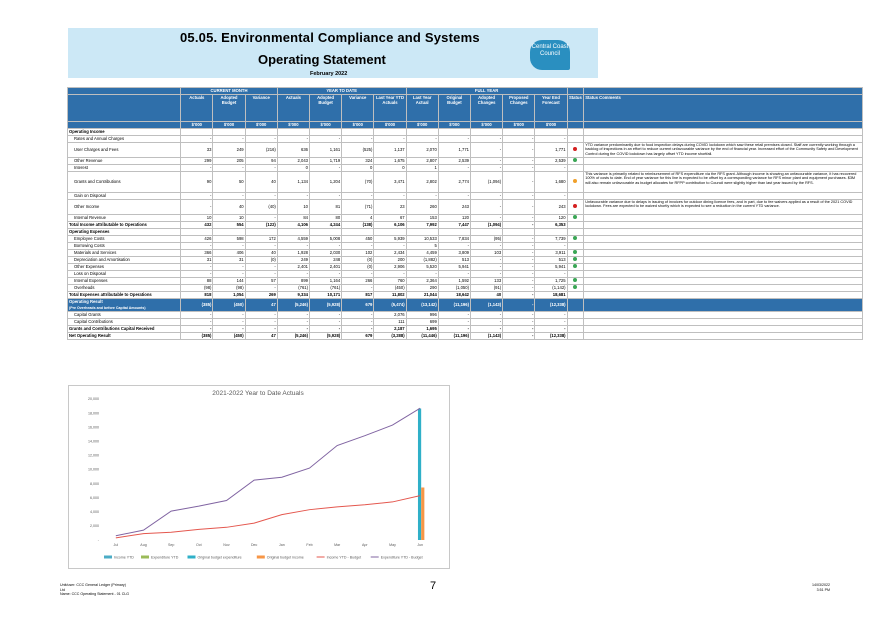 Image resolution: width=874 pixels, height=618 pixels. I want to click on cell-value: 7,834, so click(454, 239).